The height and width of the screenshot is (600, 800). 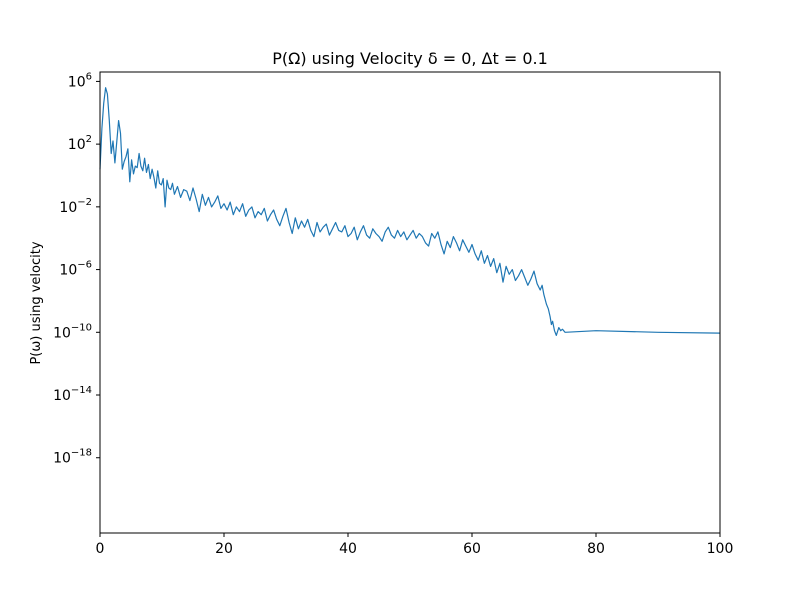 What do you see at coordinates (720, 549) in the screenshot?
I see `x-tick-label: 100` at bounding box center [720, 549].